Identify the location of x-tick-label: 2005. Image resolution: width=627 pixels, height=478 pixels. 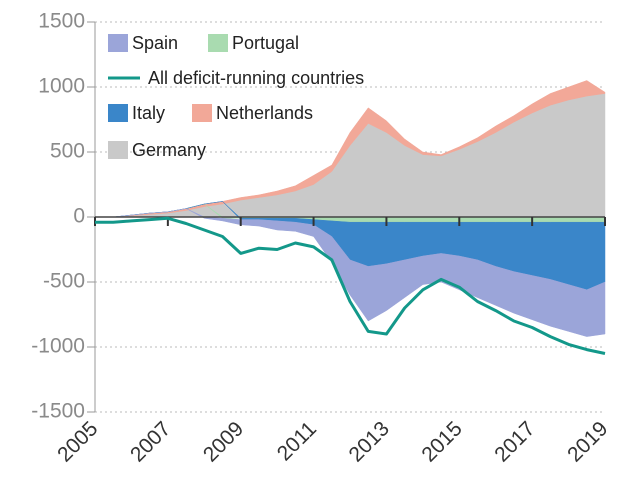
(77, 441).